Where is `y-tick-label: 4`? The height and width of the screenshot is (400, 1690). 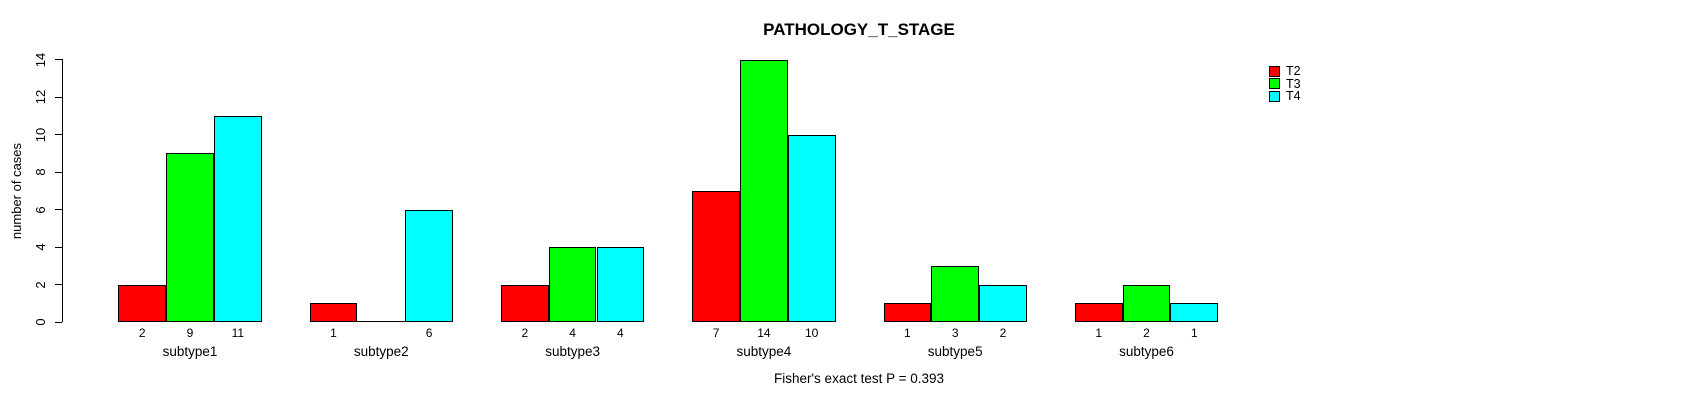
y-tick-label: 4 is located at coordinates (40, 247).